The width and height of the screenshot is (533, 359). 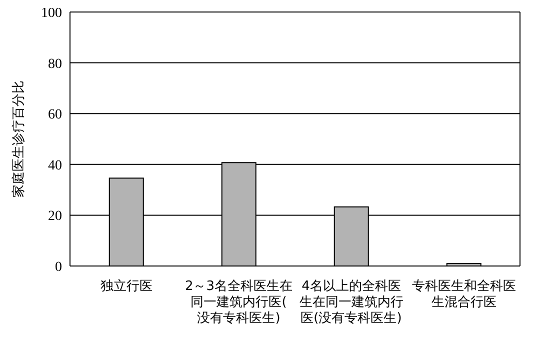 What do you see at coordinates (55, 64) in the screenshot?
I see `y-tick-label: 80` at bounding box center [55, 64].